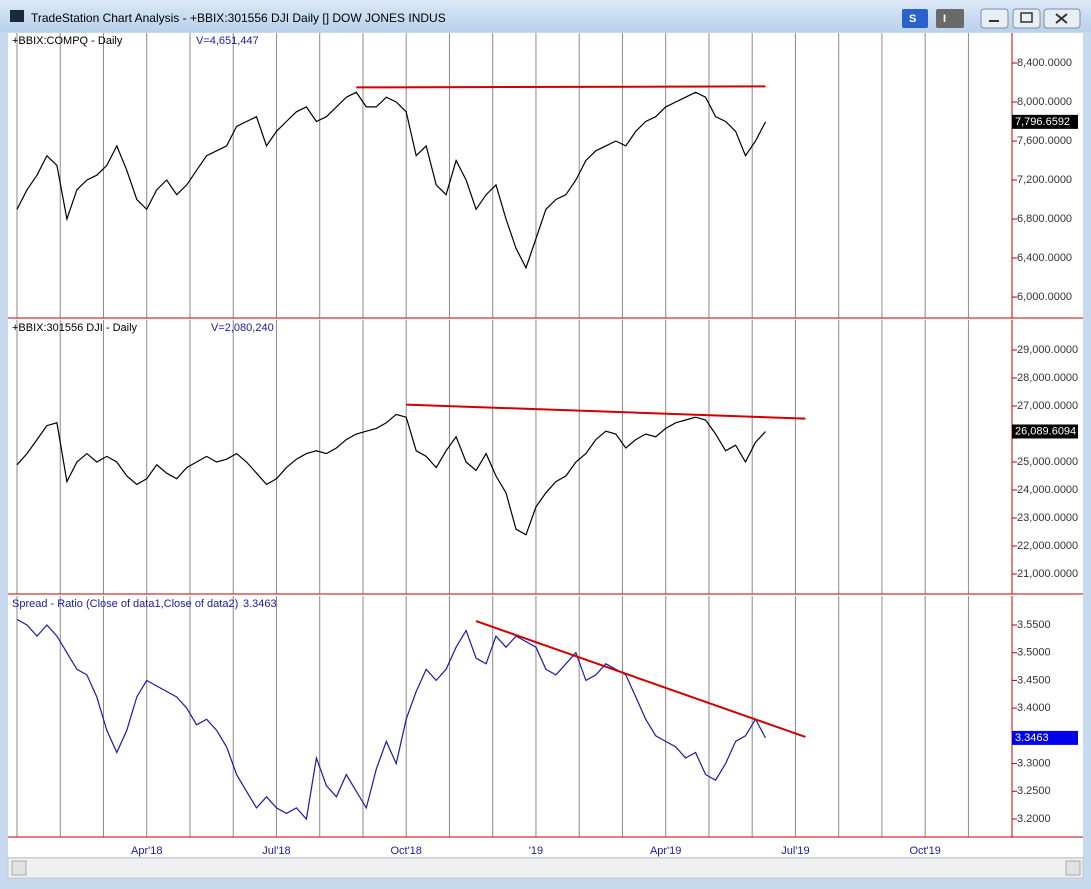  What do you see at coordinates (1034, 708) in the screenshot?
I see `y-tick-label: 3.4000` at bounding box center [1034, 708].